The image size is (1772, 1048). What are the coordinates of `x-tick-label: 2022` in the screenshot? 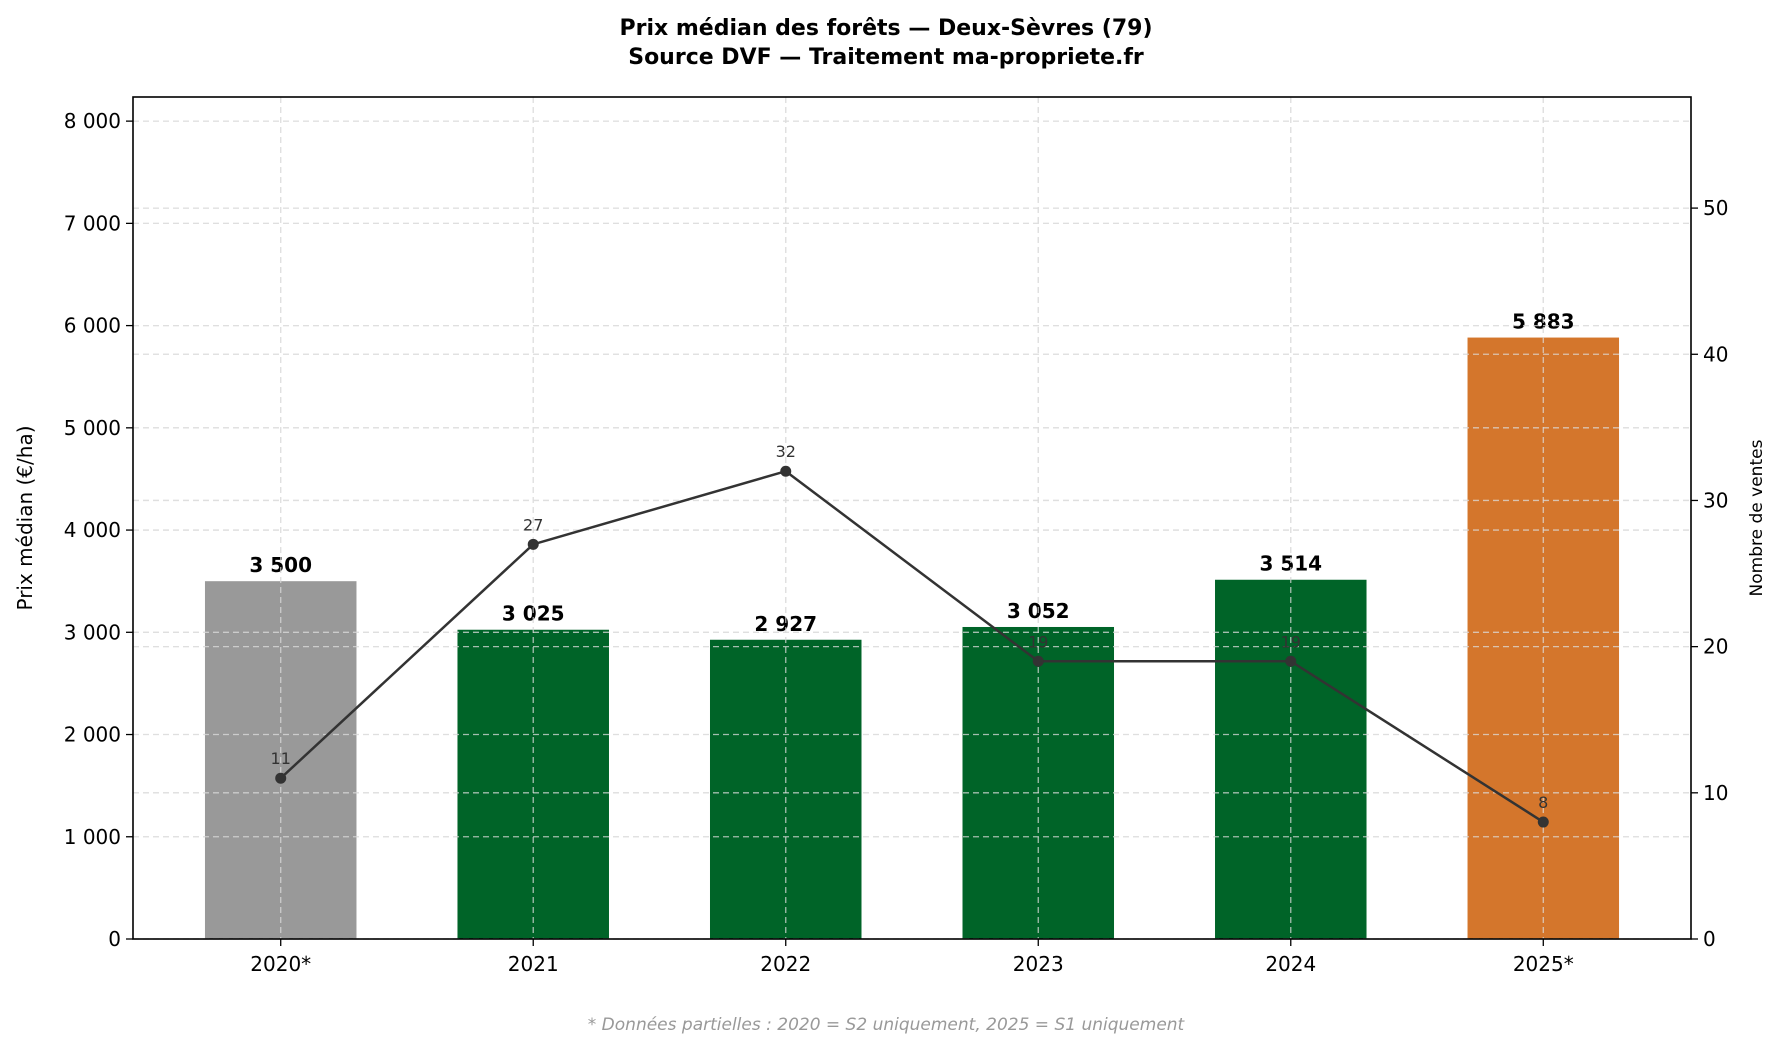 It's located at (785, 964).